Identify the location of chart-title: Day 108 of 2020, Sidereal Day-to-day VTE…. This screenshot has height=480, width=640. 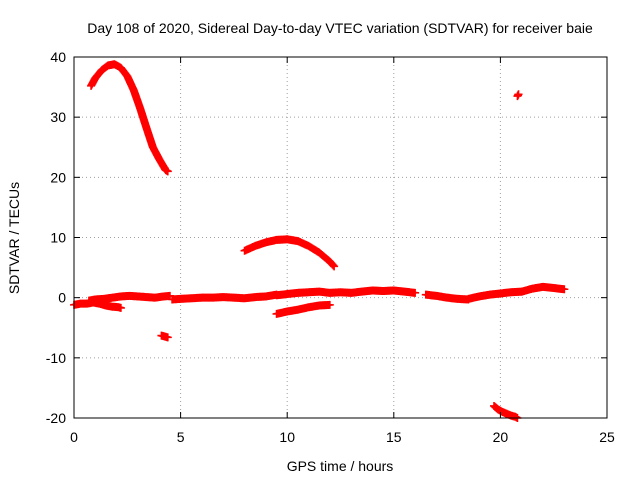
(340, 28).